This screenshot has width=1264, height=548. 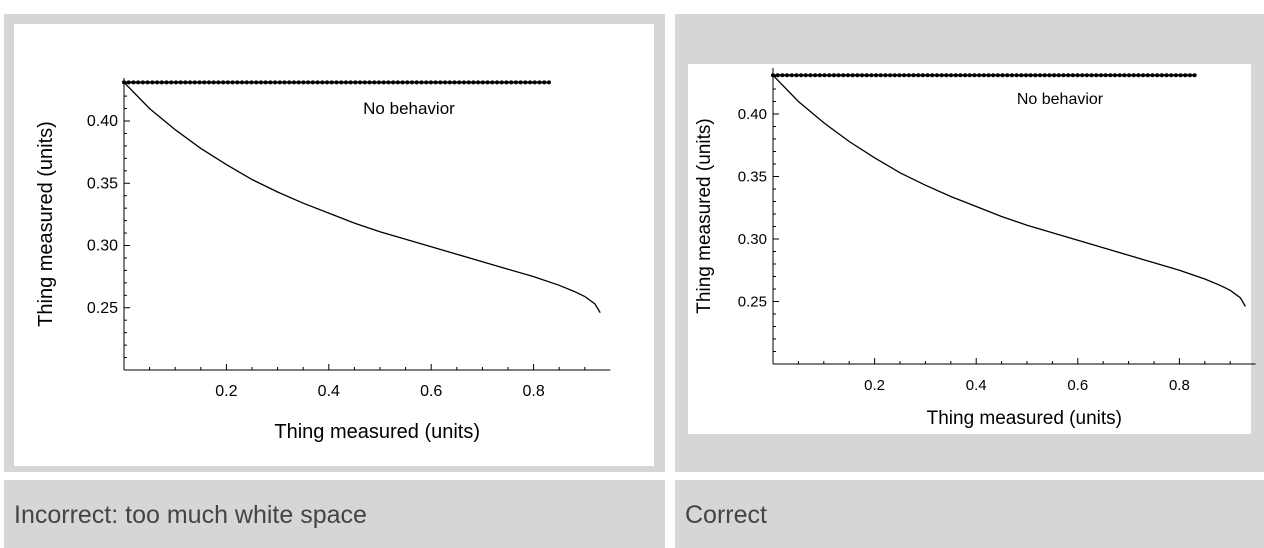 I want to click on y-axis-label: Thing measured (units), so click(x=704, y=215).